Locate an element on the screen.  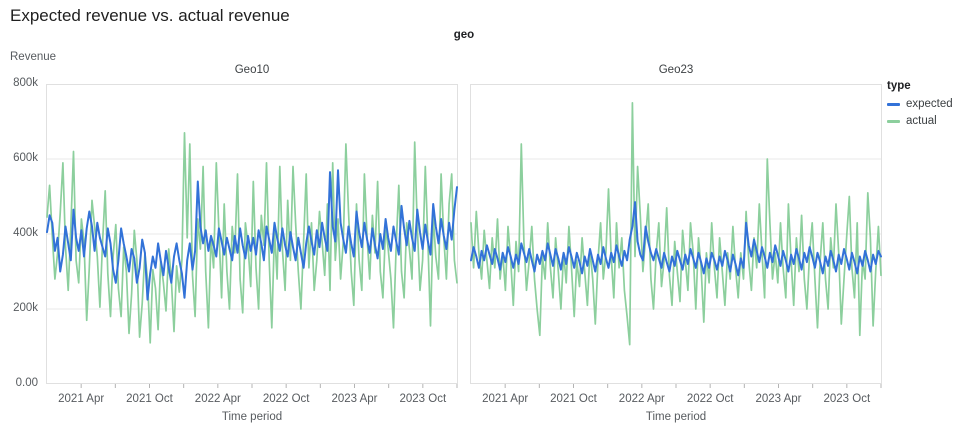
facet-title-geo10: Geo10 is located at coordinates (252, 70).